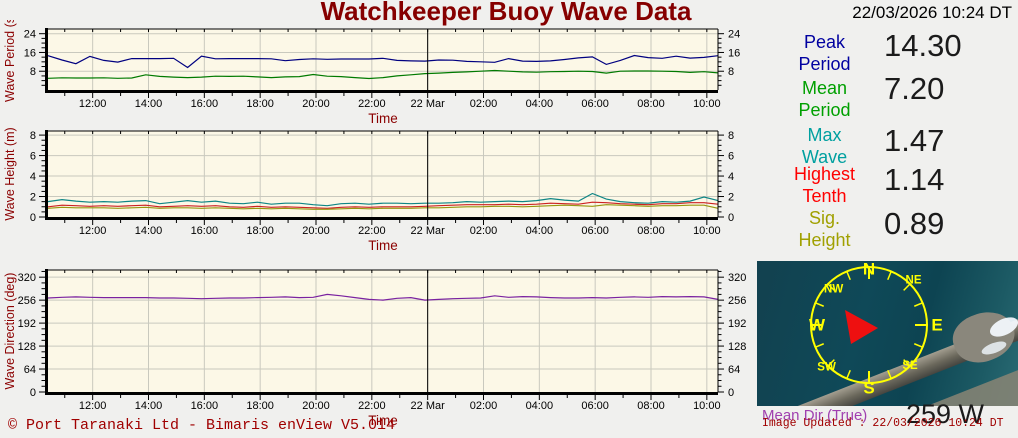 The width and height of the screenshot is (1018, 438). What do you see at coordinates (734, 53) in the screenshot?
I see `y-tick-label: 16` at bounding box center [734, 53].